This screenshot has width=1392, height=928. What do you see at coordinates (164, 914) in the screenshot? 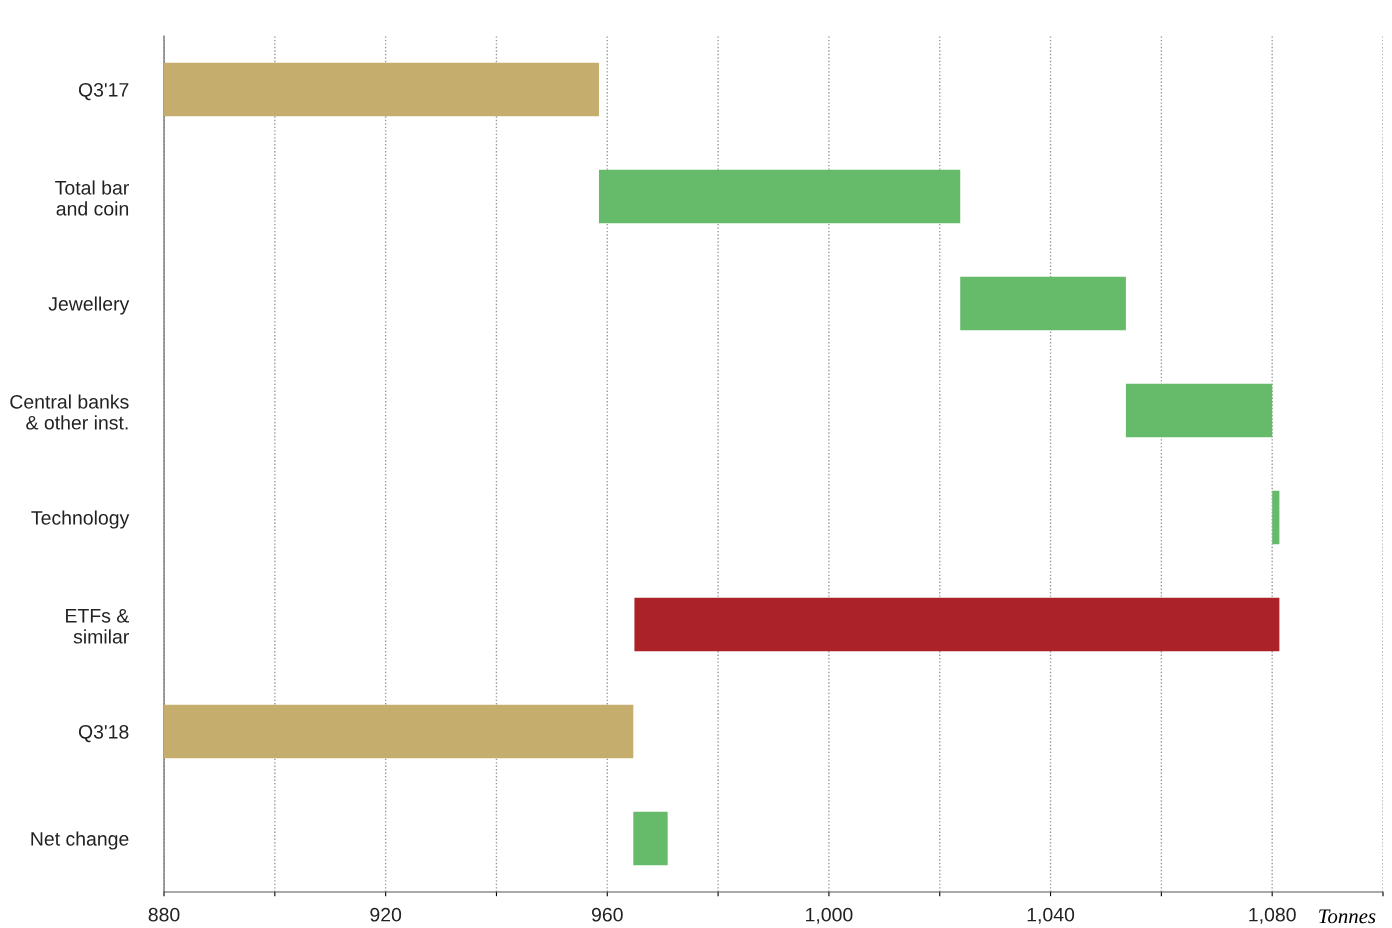
I see `x-tick-label: 880` at bounding box center [164, 914].